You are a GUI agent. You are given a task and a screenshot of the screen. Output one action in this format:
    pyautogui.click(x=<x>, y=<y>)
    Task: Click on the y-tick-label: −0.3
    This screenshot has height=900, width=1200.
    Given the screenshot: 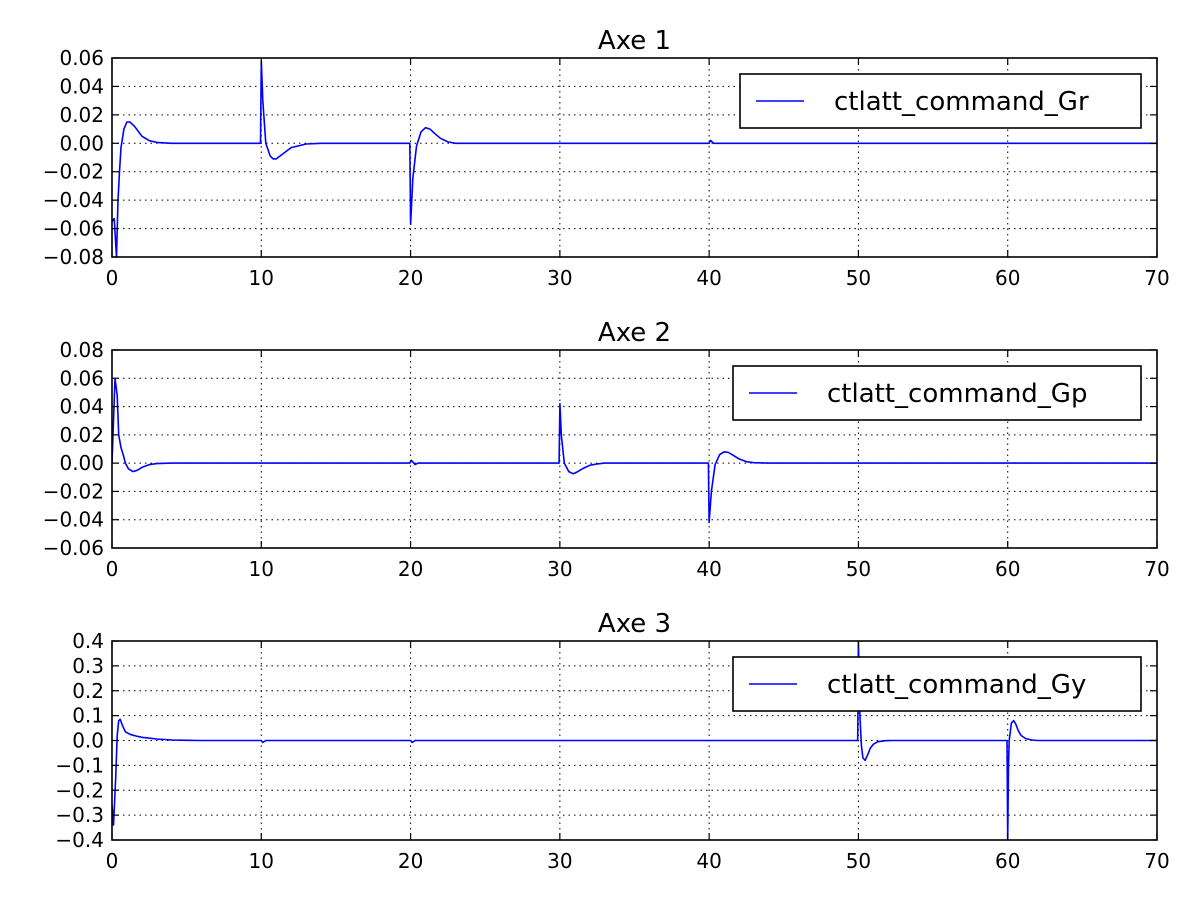 What is the action you would take?
    pyautogui.click(x=79, y=815)
    